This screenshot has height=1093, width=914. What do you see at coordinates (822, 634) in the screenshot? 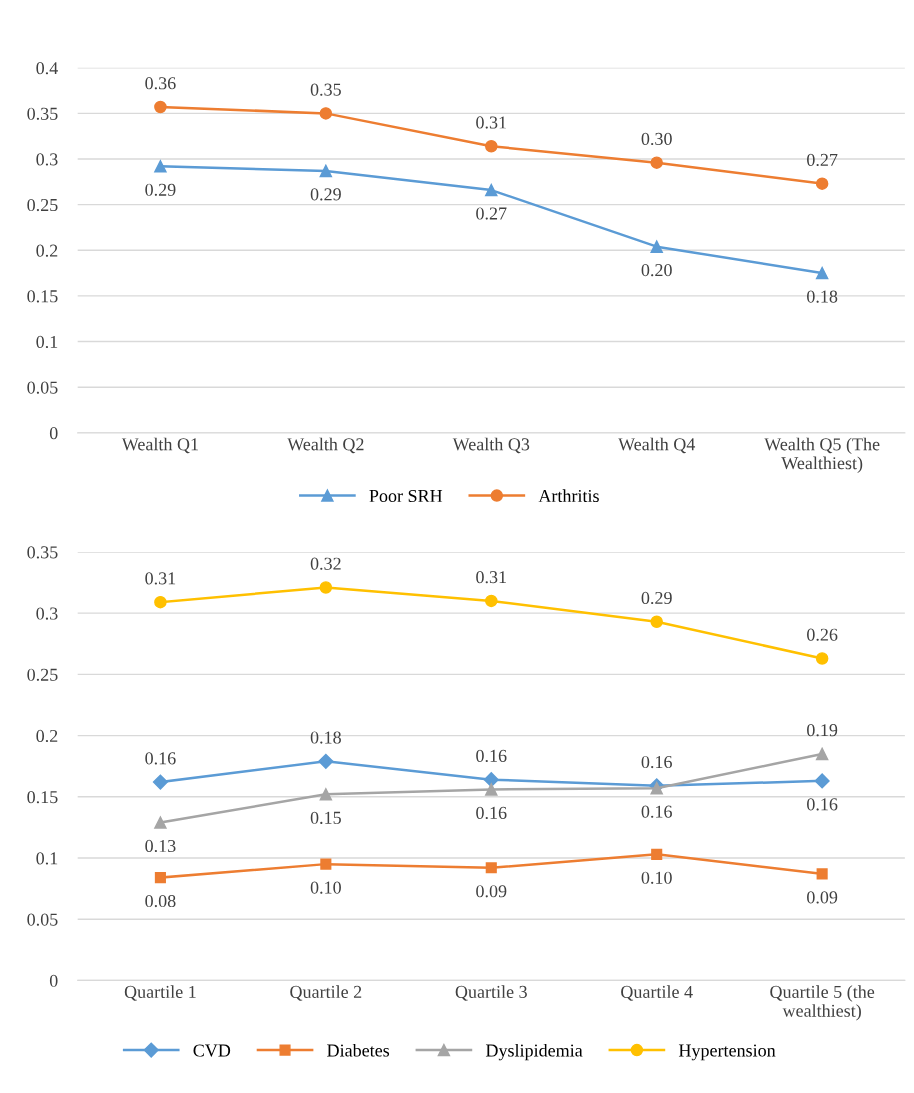
I see `data-label: 0.26` at bounding box center [822, 634].